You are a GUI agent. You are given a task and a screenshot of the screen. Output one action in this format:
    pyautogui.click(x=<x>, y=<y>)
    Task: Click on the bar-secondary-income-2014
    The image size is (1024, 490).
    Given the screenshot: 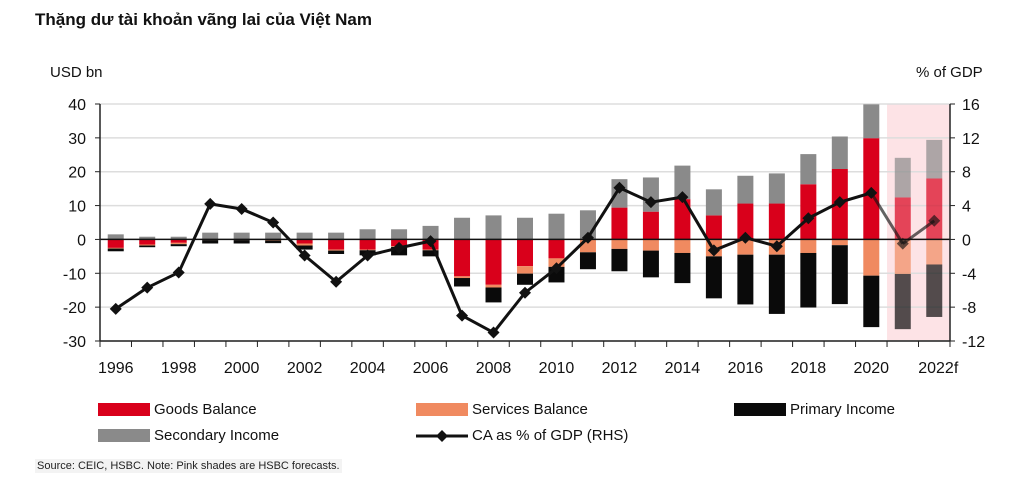 What is the action you would take?
    pyautogui.click(x=682, y=182)
    